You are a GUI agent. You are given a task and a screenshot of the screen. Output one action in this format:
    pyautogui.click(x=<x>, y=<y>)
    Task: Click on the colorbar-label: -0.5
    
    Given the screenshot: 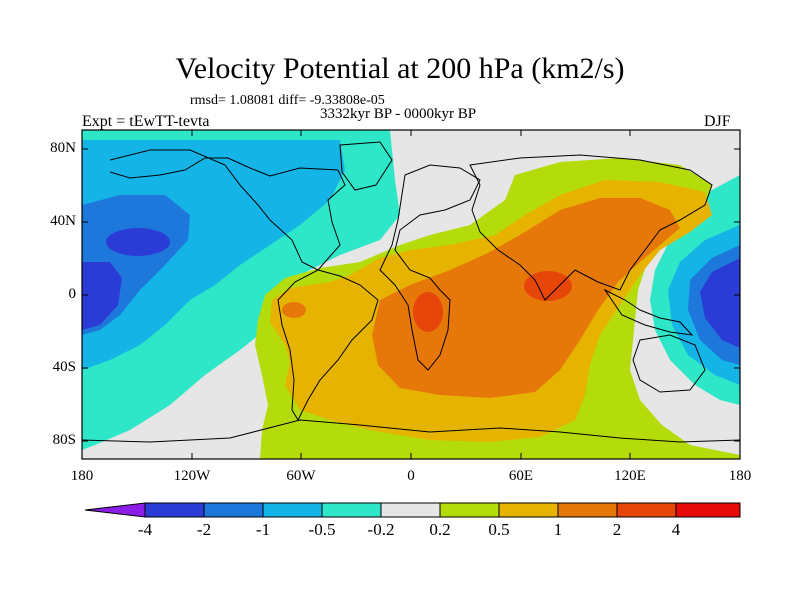 What is the action you would take?
    pyautogui.click(x=322, y=529)
    